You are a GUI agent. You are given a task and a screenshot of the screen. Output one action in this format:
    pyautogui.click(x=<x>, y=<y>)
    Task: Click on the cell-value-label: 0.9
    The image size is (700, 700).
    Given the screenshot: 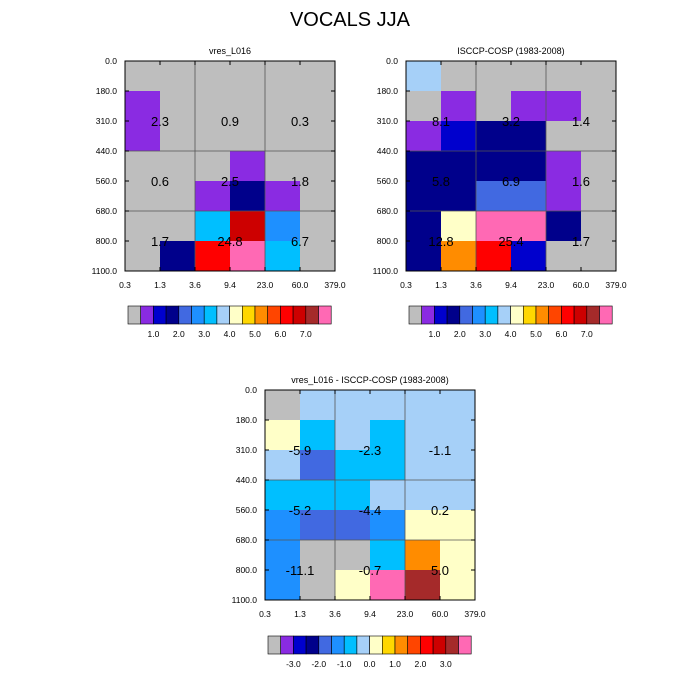 What is the action you would take?
    pyautogui.click(x=230, y=121)
    